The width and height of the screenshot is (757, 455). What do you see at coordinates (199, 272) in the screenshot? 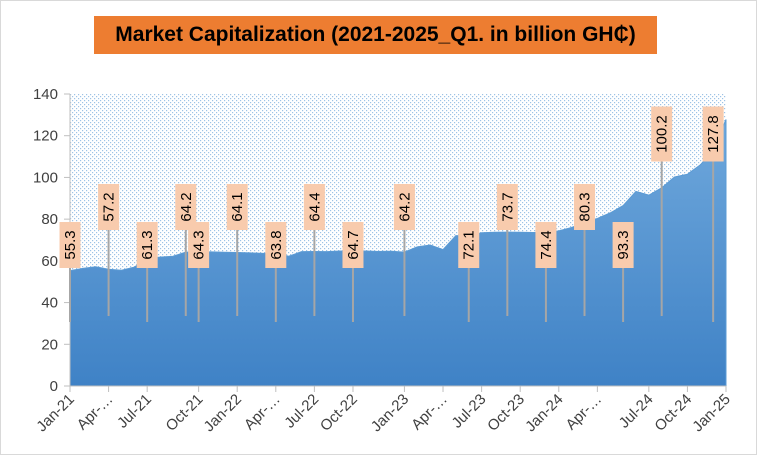
I see `data-label: 64.3` at bounding box center [199, 272].